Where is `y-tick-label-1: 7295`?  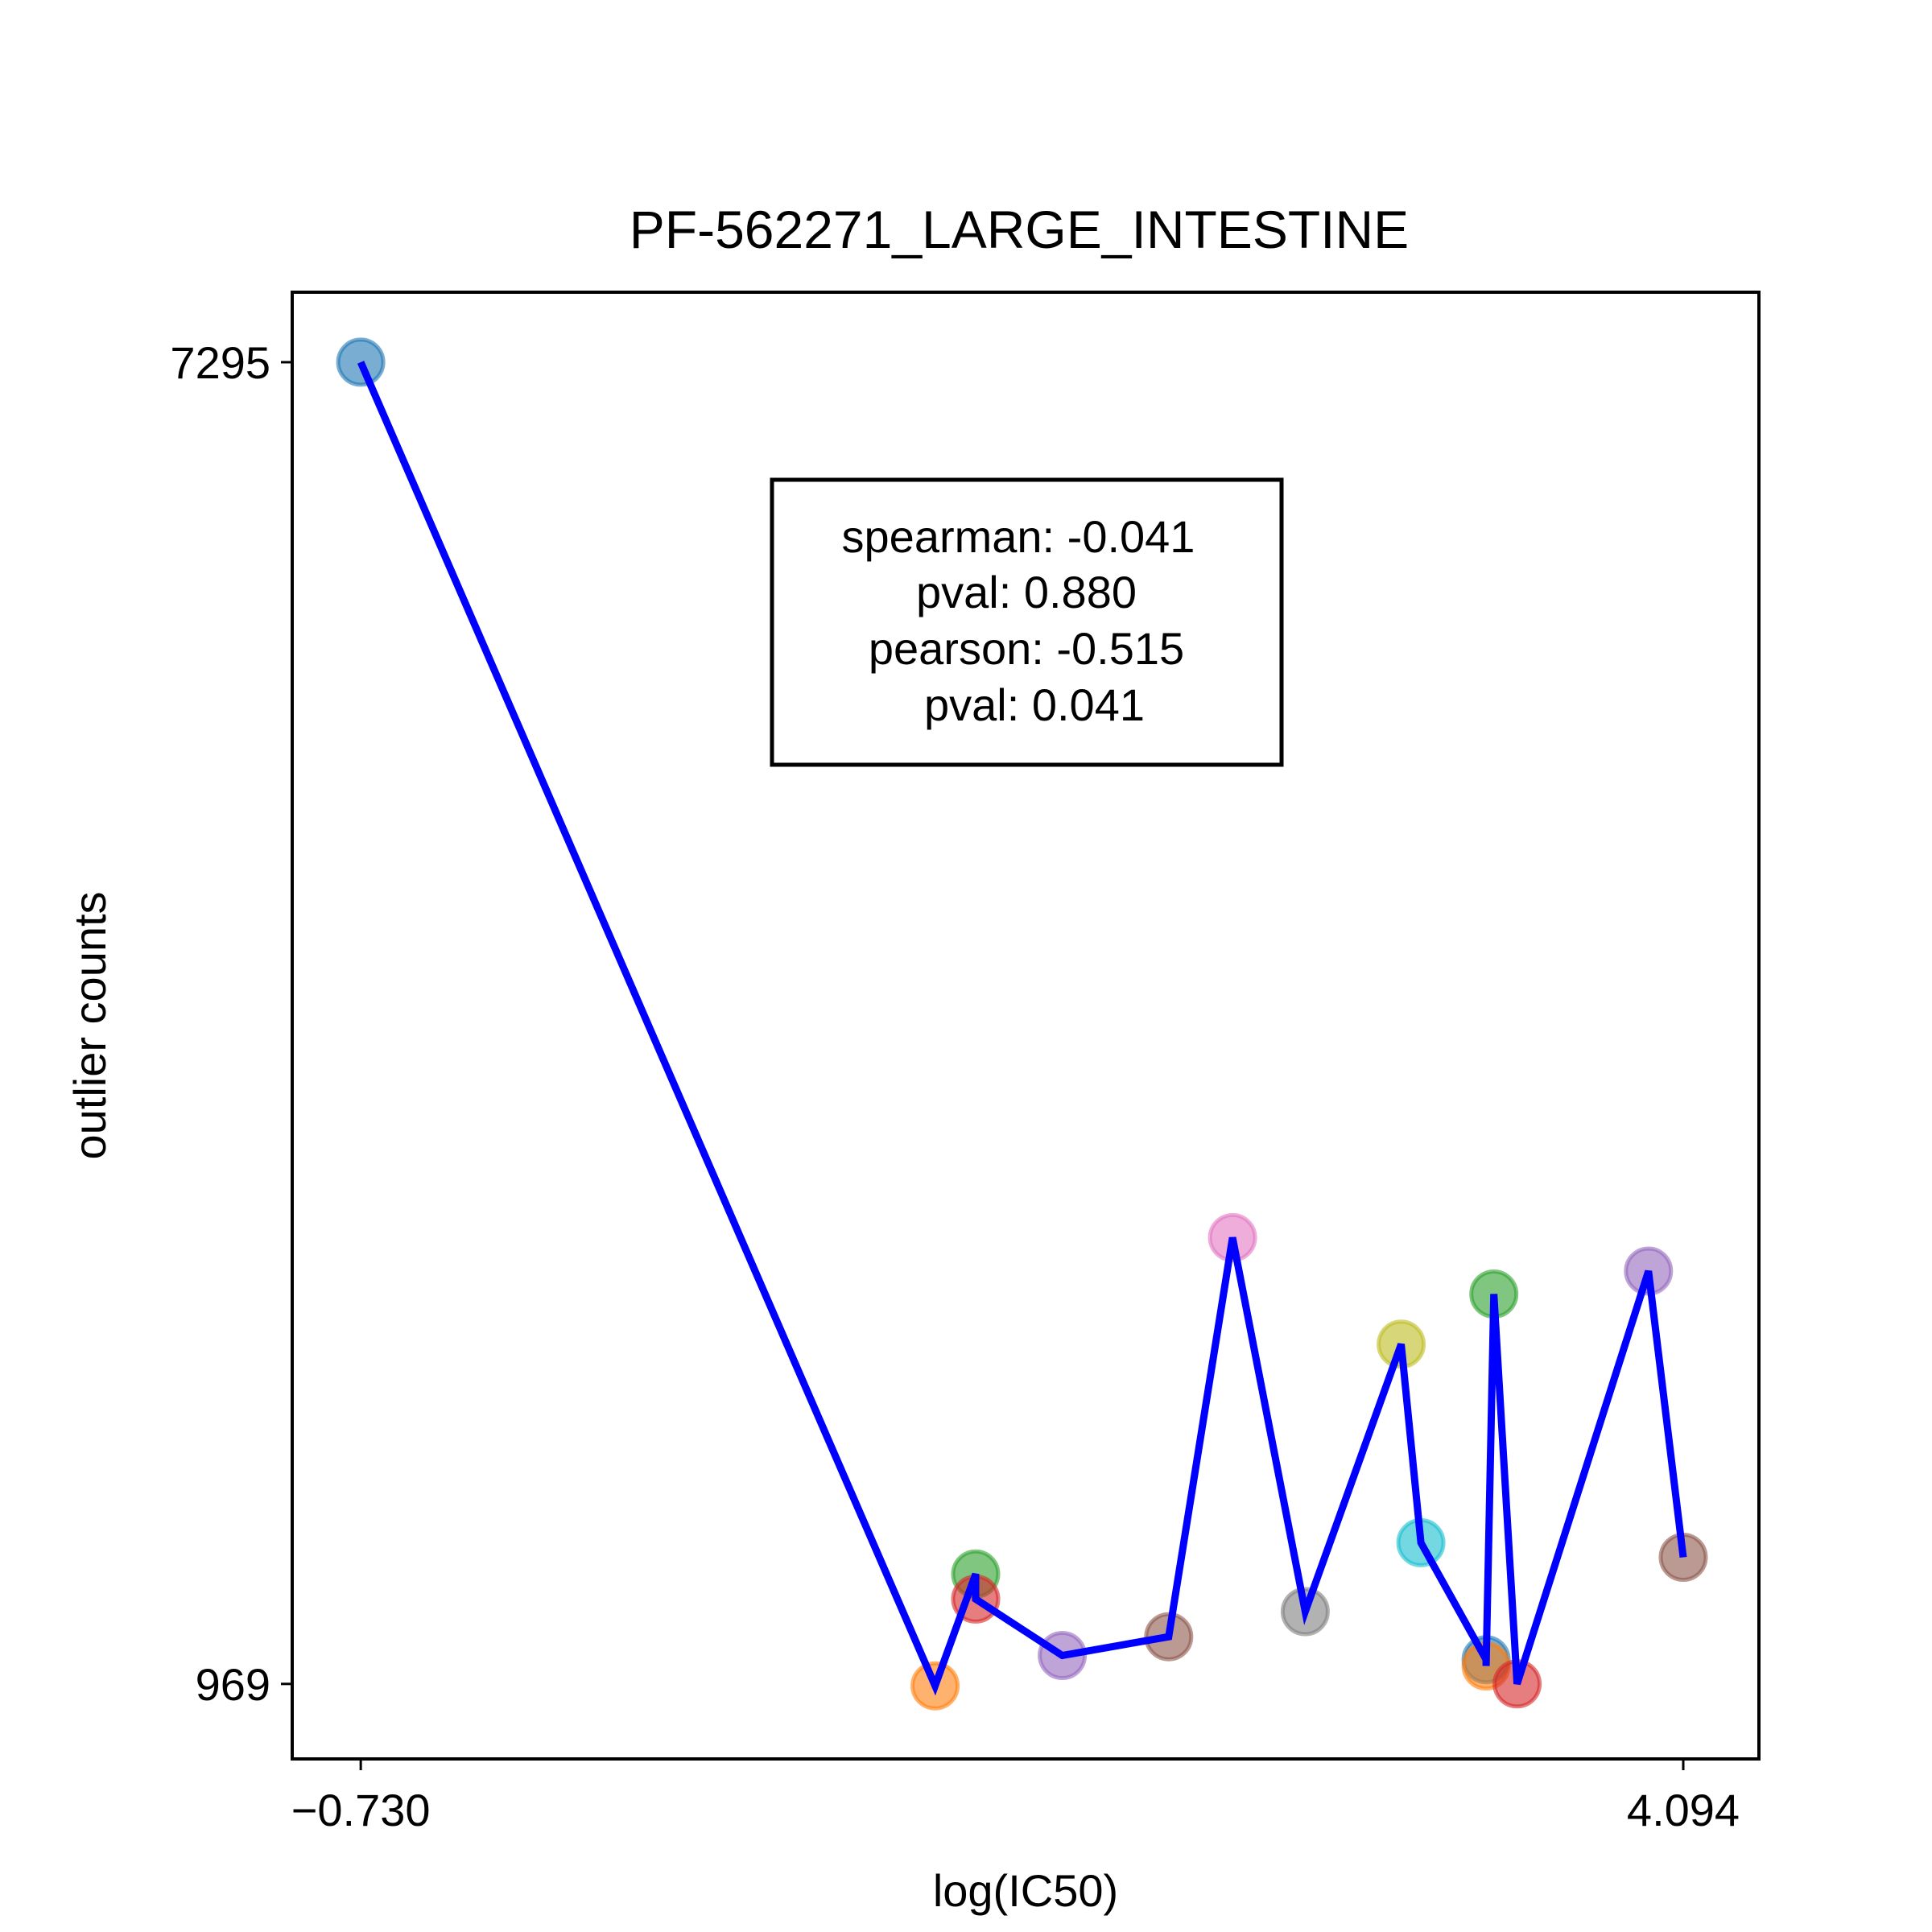
y-tick-label-1: 7295 is located at coordinates (220, 362).